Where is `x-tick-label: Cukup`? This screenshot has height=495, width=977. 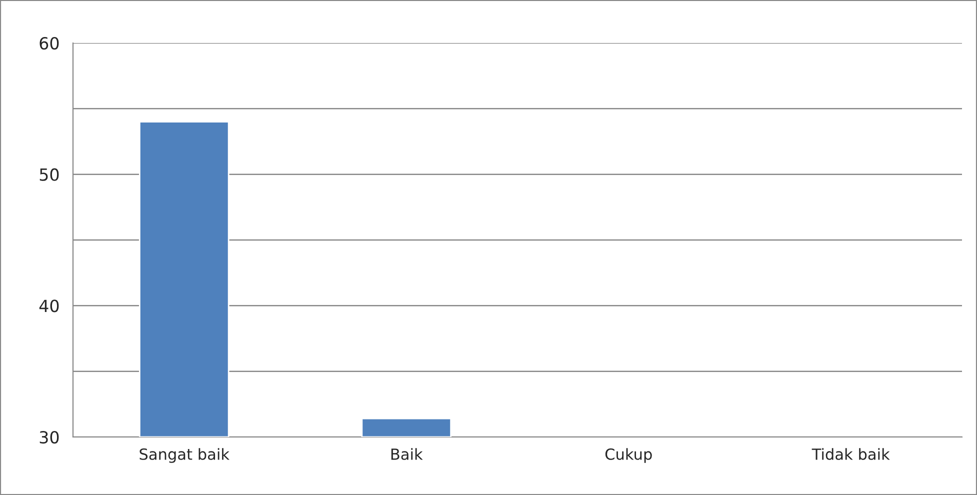 x-tick-label: Cukup is located at coordinates (628, 455).